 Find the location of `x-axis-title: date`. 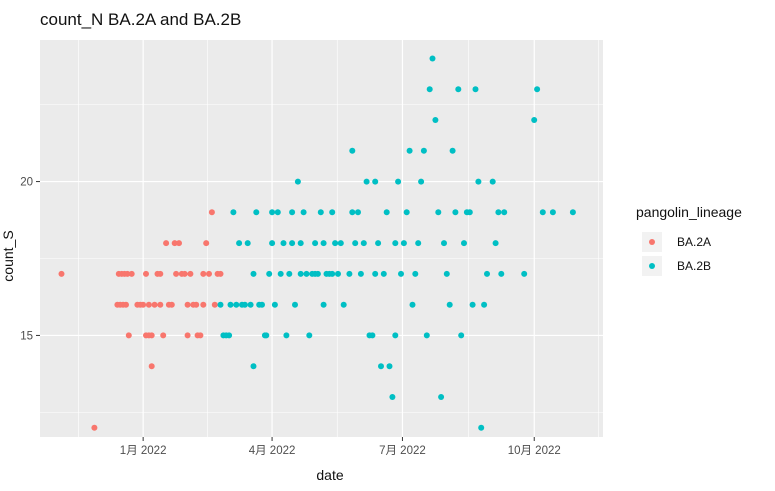

x-axis-title: date is located at coordinates (329, 475).